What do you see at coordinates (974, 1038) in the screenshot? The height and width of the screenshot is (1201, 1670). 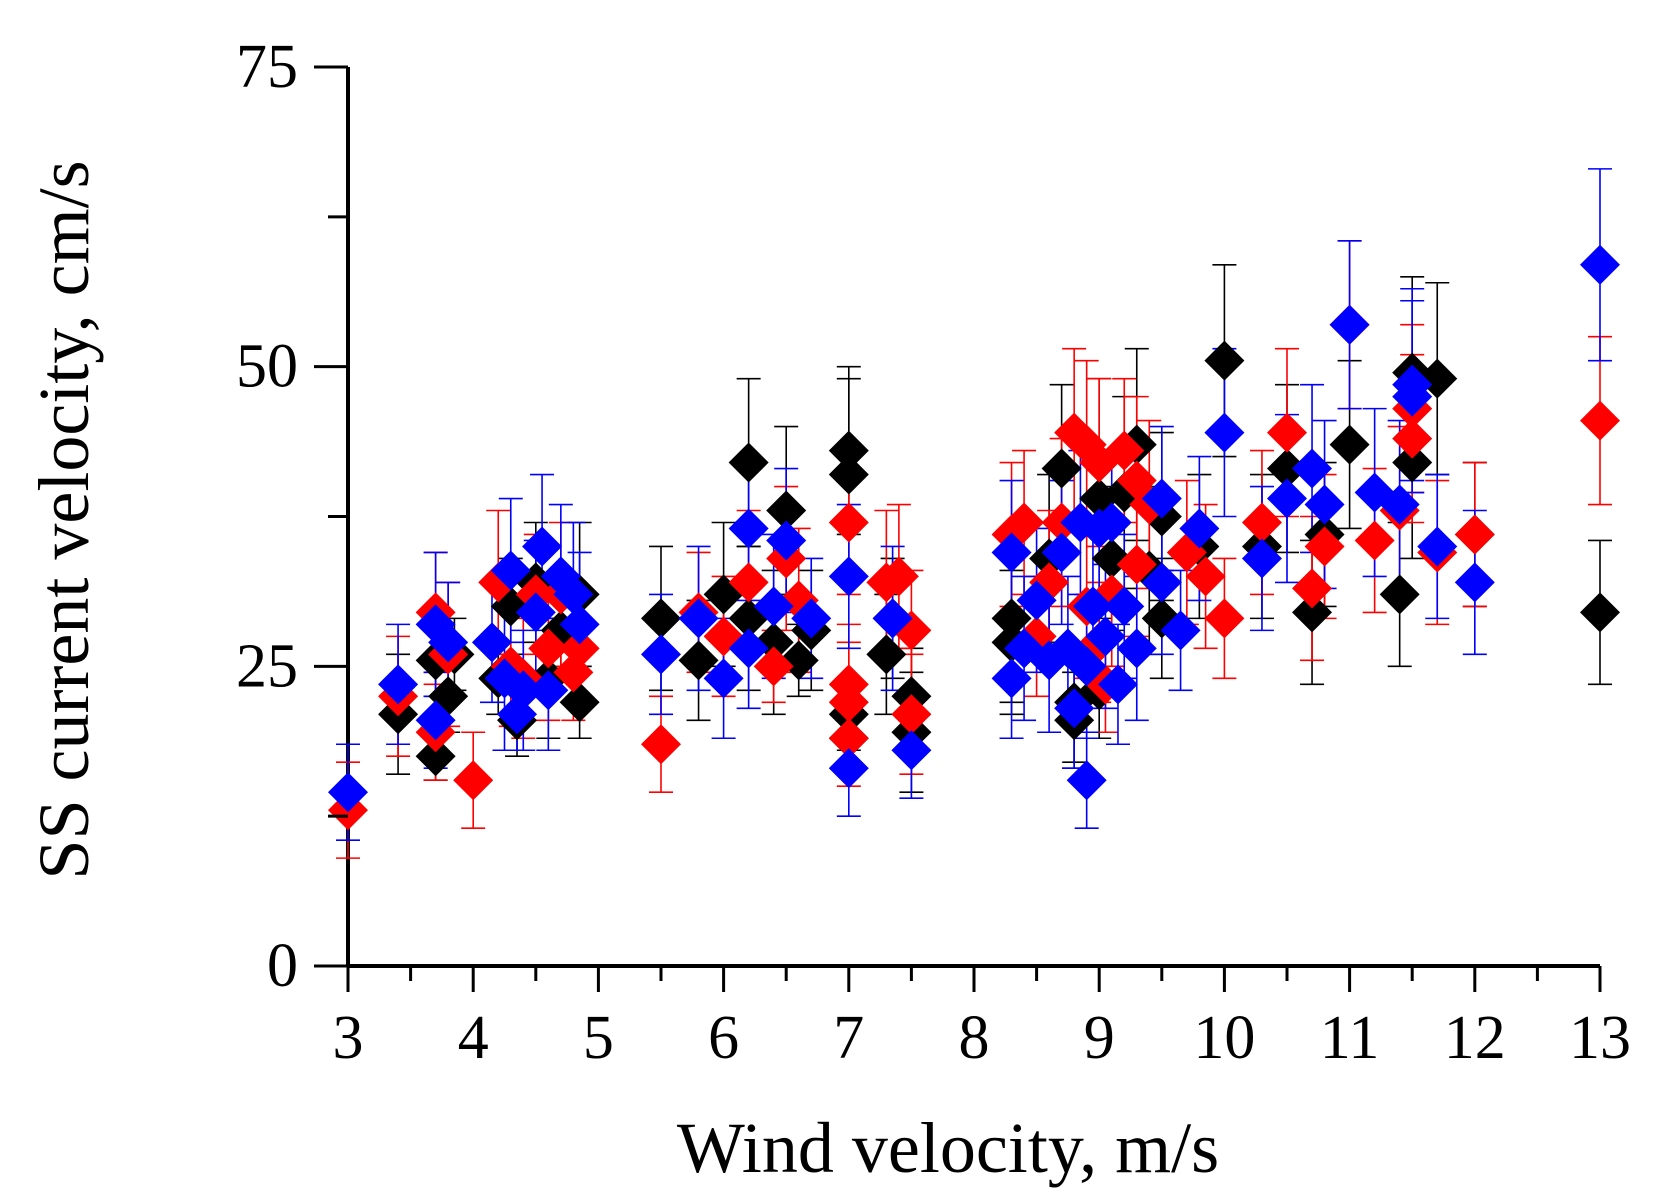 I see `x-tick-label: 8` at bounding box center [974, 1038].